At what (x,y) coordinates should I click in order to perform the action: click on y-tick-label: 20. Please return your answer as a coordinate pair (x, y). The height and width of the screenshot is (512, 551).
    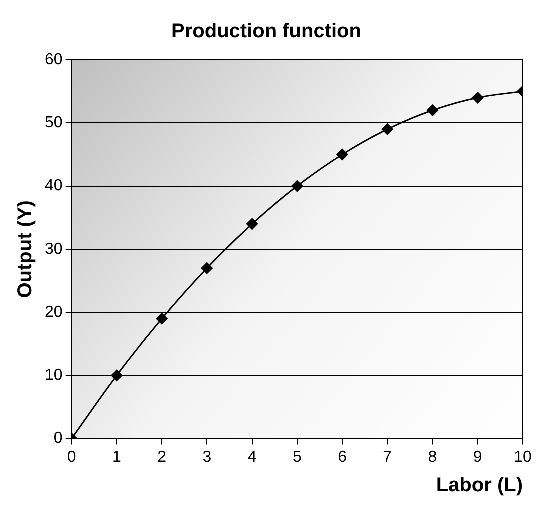
    Looking at the image, I should click on (54, 312).